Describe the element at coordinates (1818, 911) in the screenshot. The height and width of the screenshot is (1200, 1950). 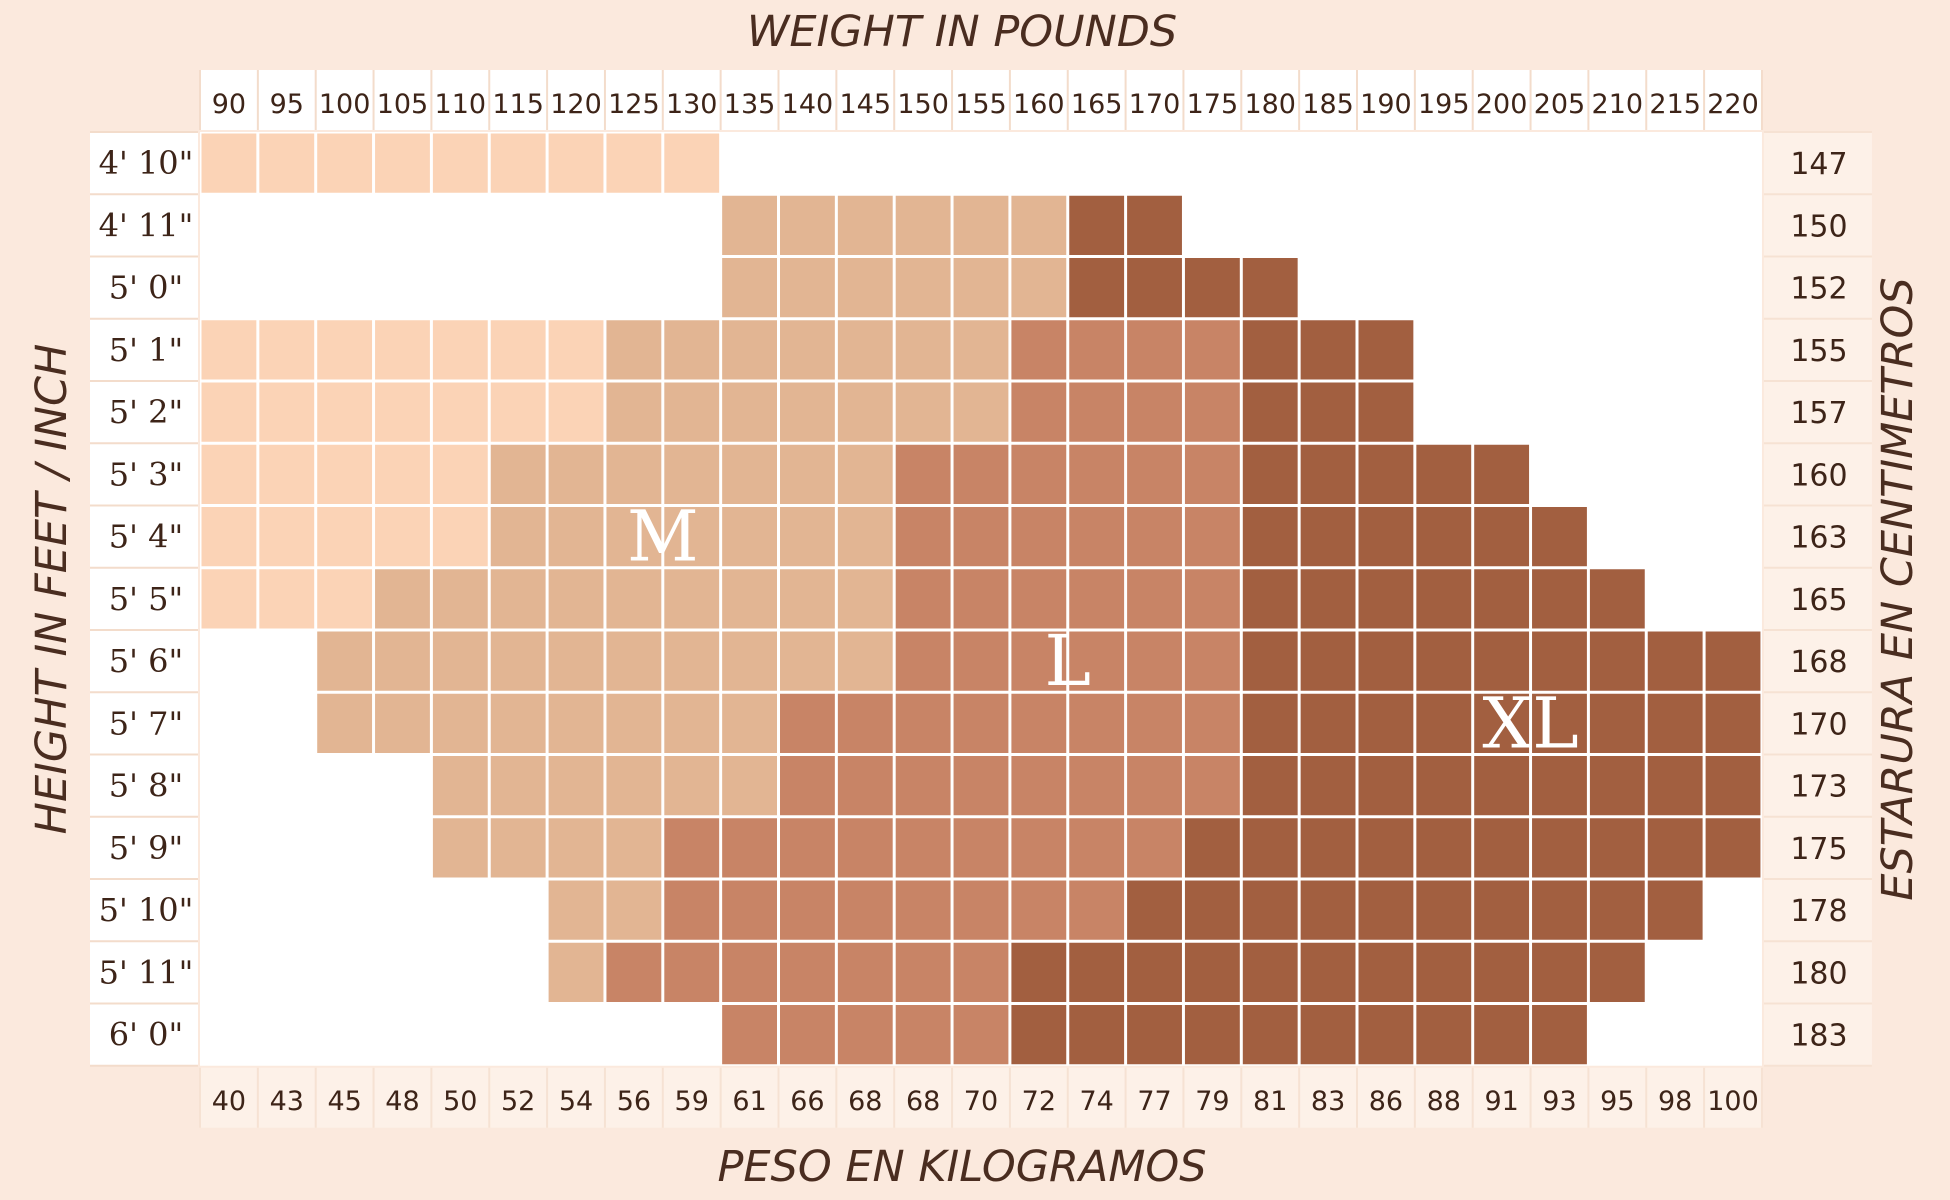
I see `height-cm-tick: 178` at that location.